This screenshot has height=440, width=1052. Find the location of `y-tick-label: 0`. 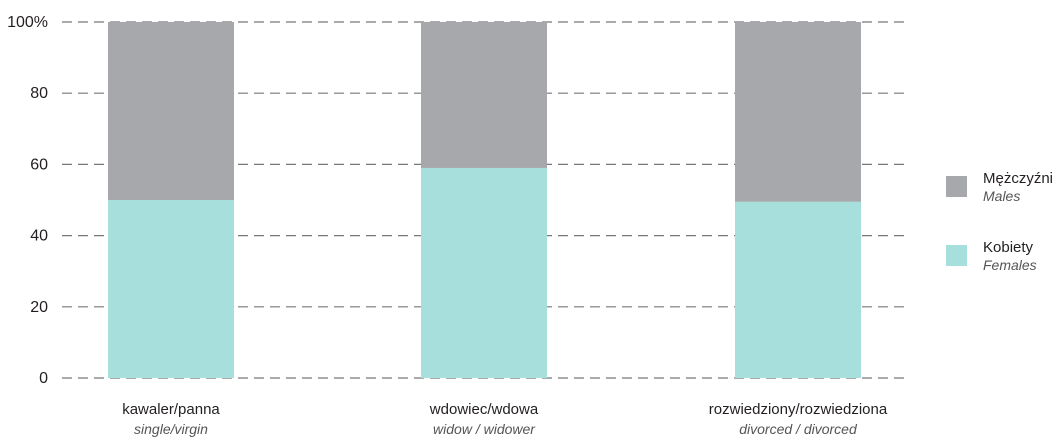

y-tick-label: 0 is located at coordinates (43, 378).